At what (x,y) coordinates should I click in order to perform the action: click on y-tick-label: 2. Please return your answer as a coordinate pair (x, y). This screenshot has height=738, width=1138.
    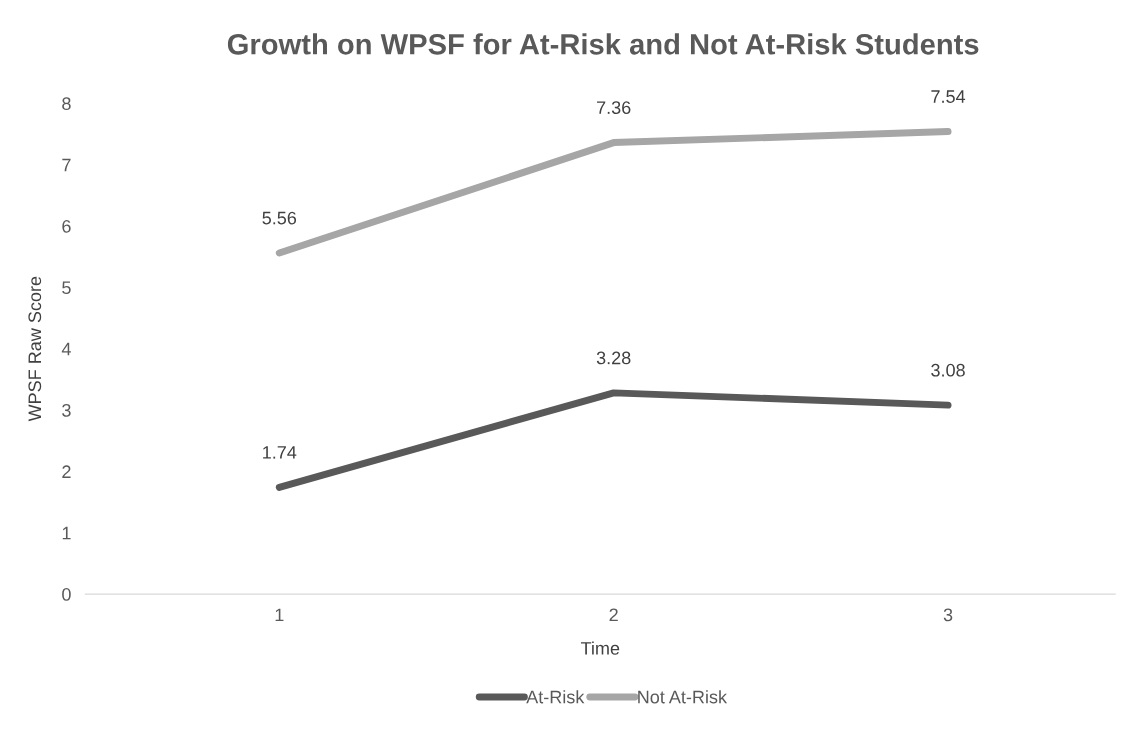
    Looking at the image, I should click on (66, 471).